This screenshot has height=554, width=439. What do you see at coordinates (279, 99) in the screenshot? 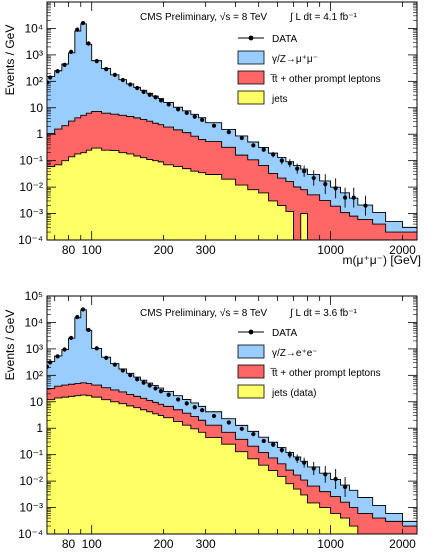
I see `legend-label: jets` at bounding box center [279, 99].